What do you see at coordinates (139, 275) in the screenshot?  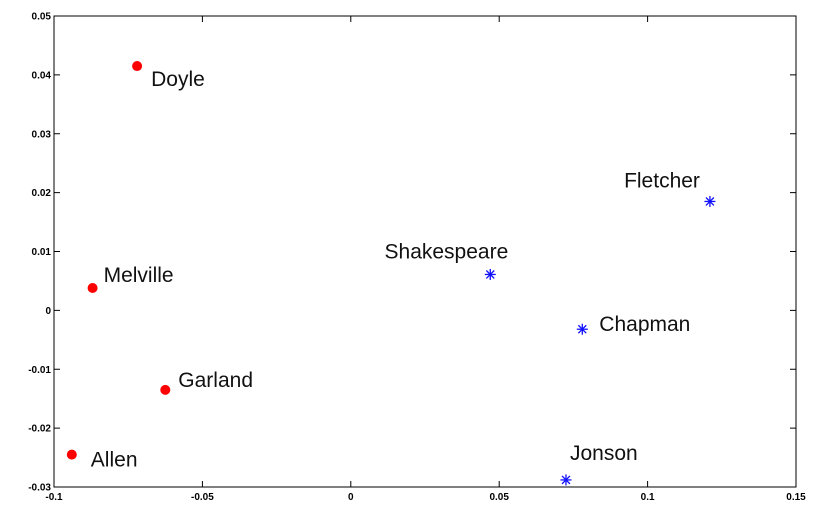 I see `point-label-melville: Melville` at bounding box center [139, 275].